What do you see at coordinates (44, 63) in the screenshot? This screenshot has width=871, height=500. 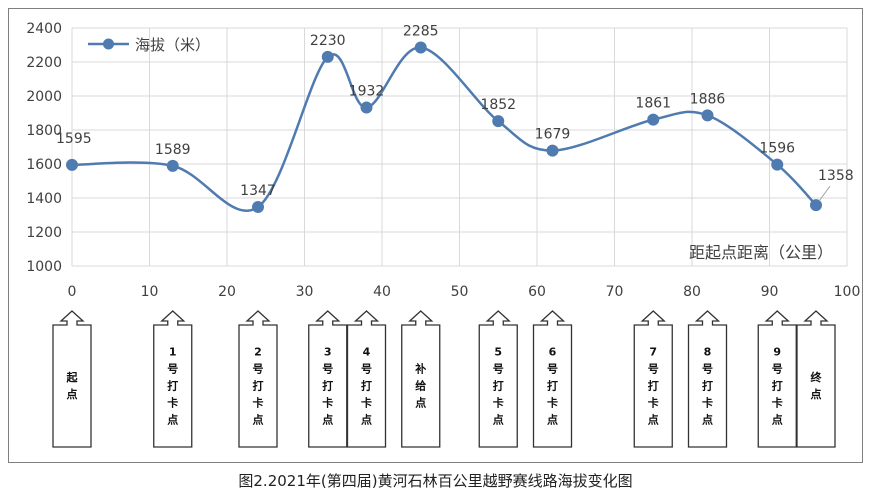 I see `y-tick-label: 2200` at bounding box center [44, 63].